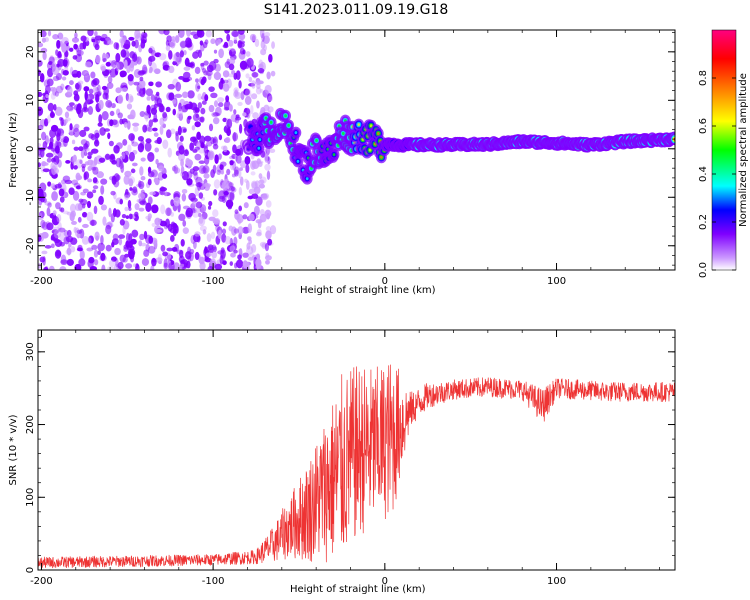  What do you see at coordinates (213, 581) in the screenshot?
I see `snr-x-tick-label: -100` at bounding box center [213, 581].